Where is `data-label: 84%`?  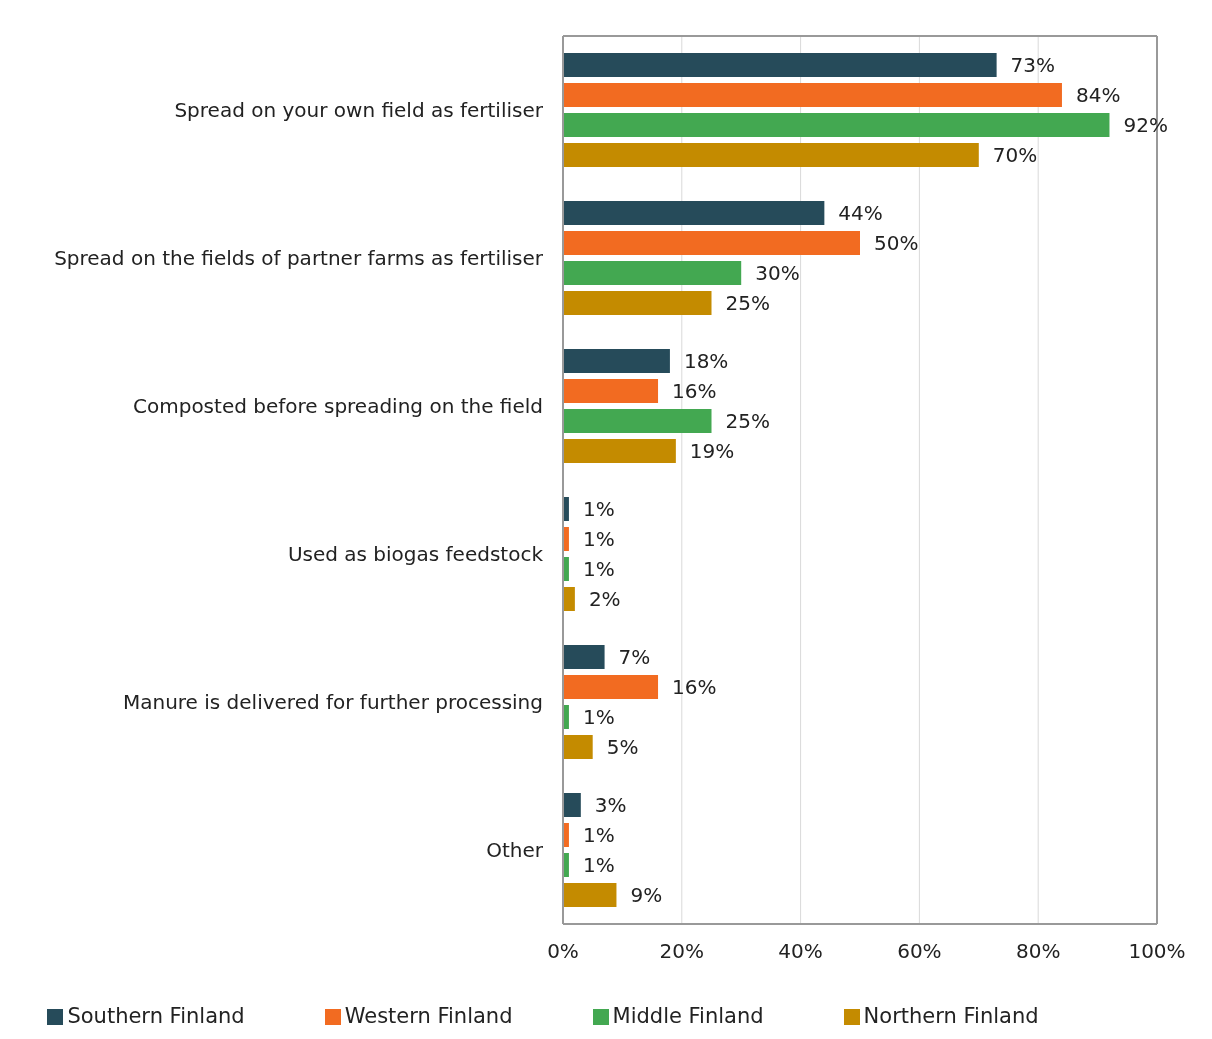
data-label: 84% is located at coordinates (1098, 95).